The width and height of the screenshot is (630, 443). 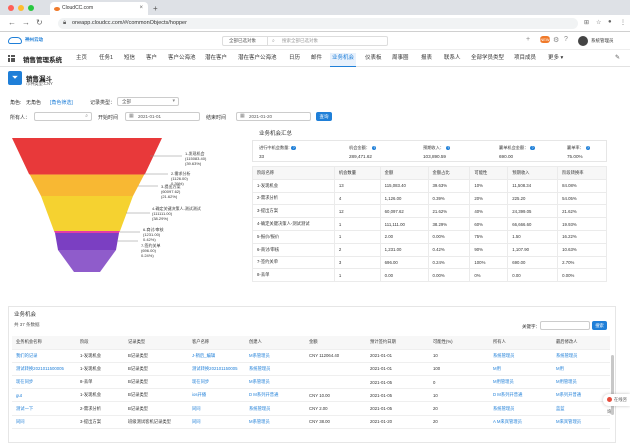 I want to click on browser-tab: CloudCC.com ×, so click(x=99, y=8).